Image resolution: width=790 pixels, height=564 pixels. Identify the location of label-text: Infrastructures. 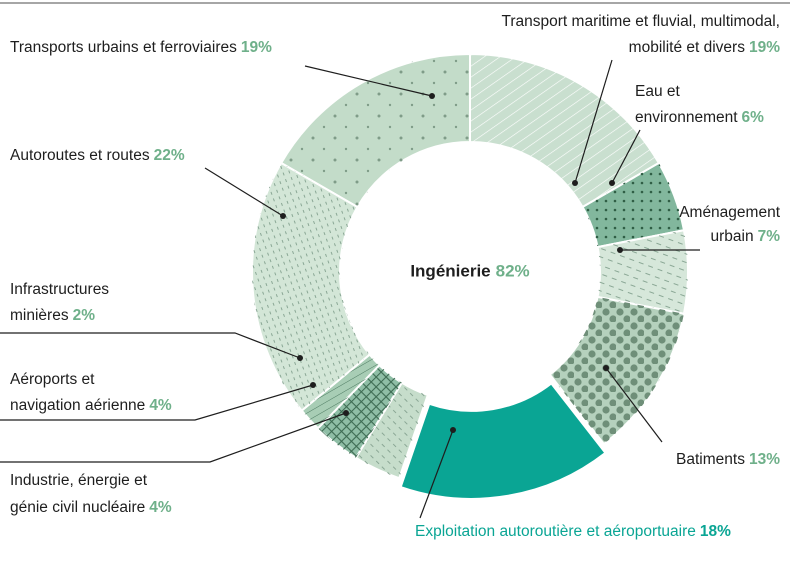
(59, 289).